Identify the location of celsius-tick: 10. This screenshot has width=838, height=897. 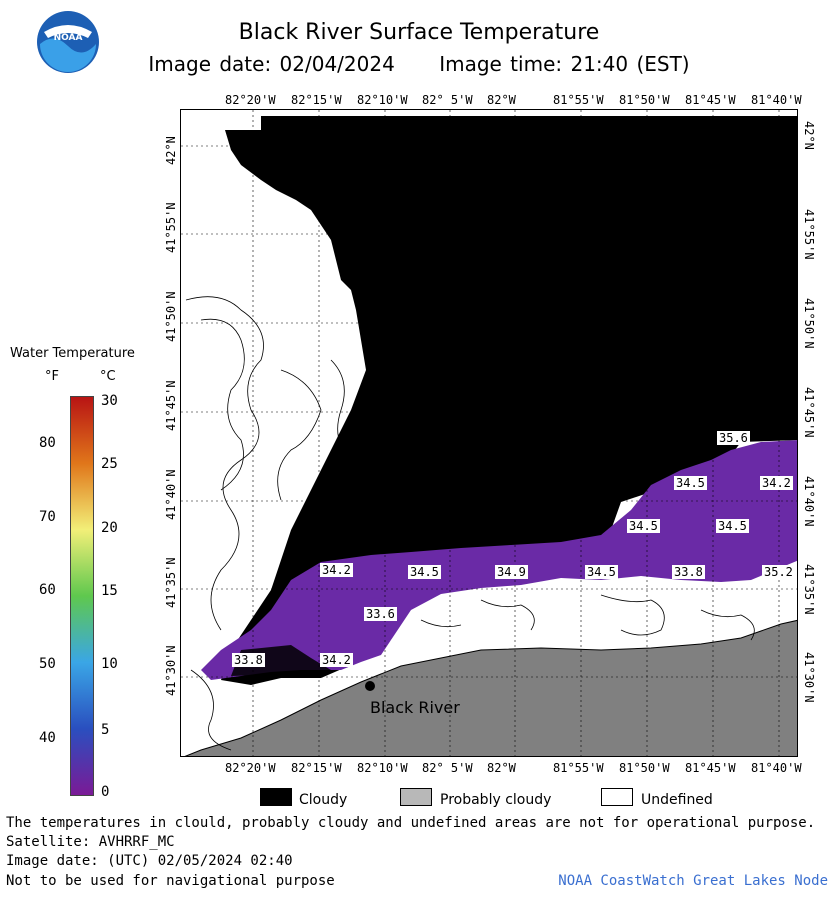
(109, 664).